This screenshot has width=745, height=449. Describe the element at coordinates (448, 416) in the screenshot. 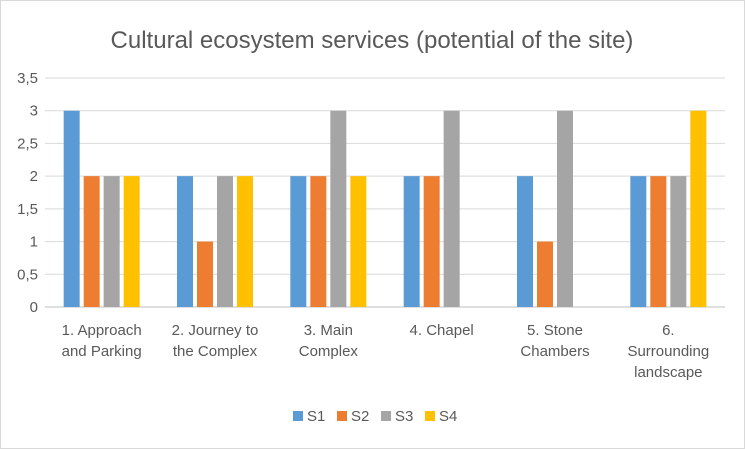

I see `legend-label-s4: S4` at that location.